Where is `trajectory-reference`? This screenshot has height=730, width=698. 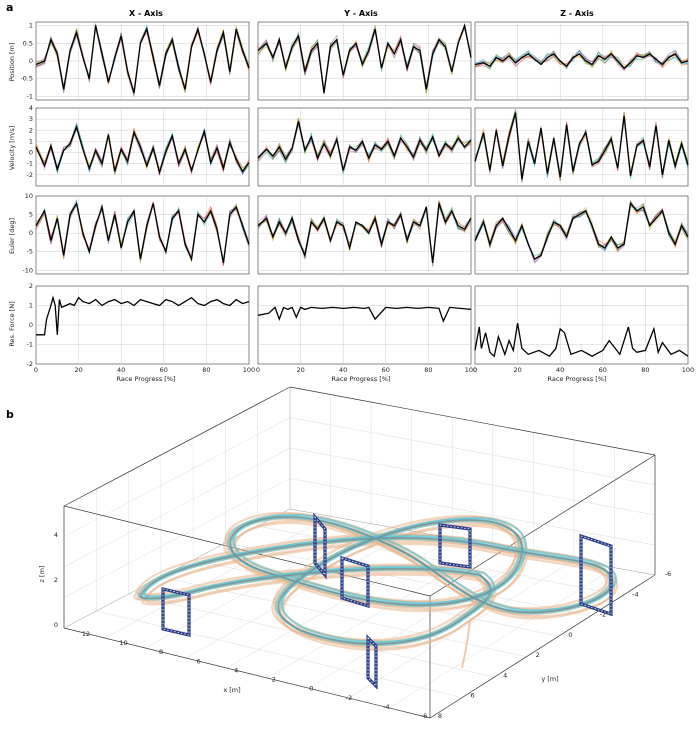
trajectory-reference is located at coordinates (376, 580).